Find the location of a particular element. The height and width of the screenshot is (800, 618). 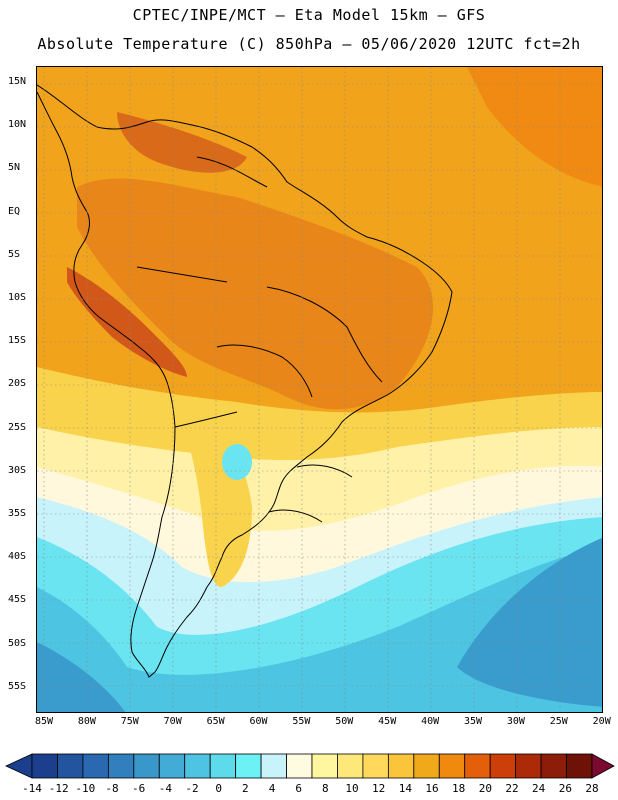

lat-tick-label: 10S is located at coordinates (17, 297).